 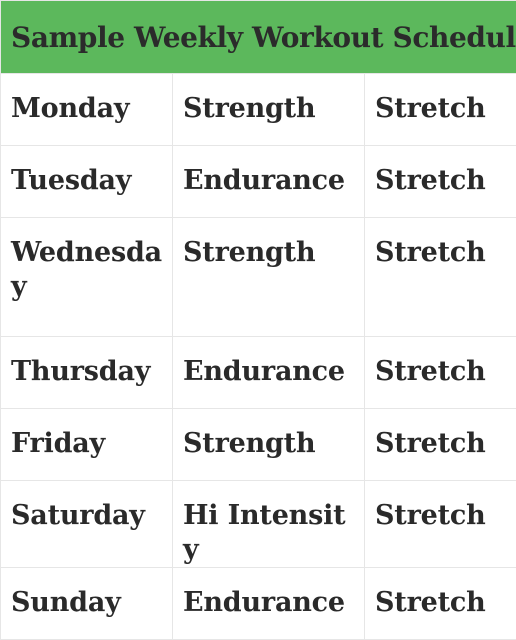 I want to click on table-title: Sample Weekly Workout Schedule, so click(x=258, y=37).